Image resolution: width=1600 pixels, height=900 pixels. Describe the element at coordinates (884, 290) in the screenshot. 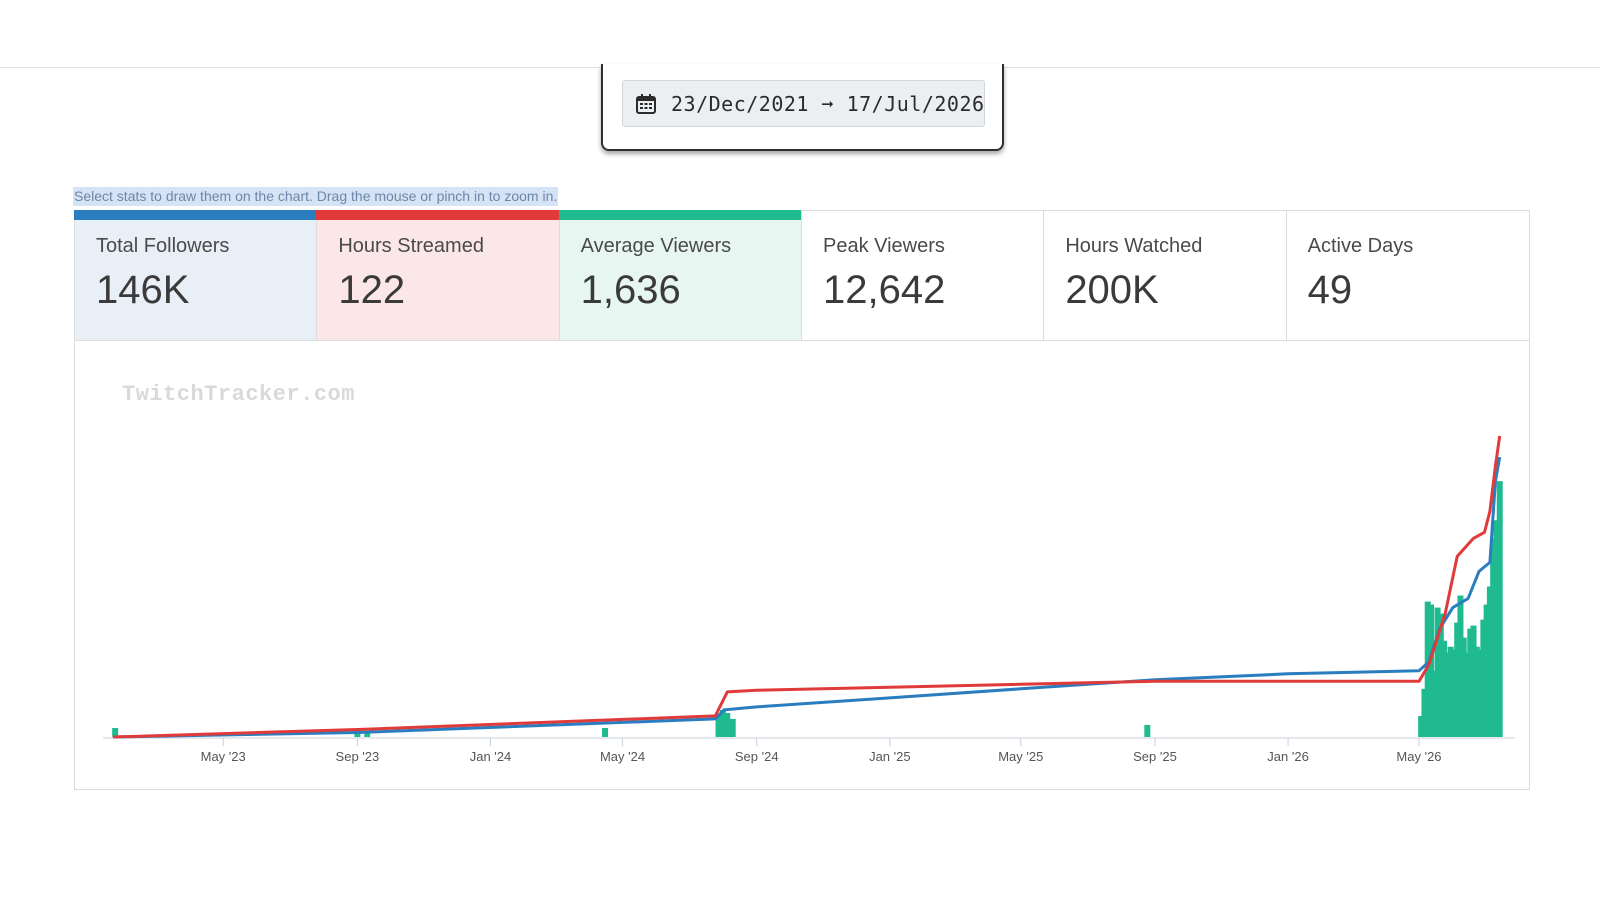

I see `stat-value: 12,642` at that location.